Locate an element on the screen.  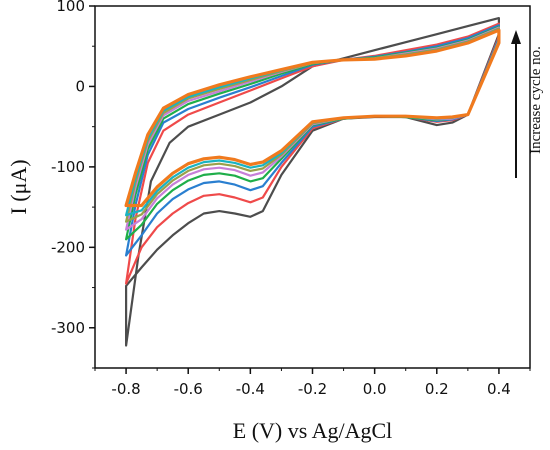
y-tick-label: -300 is located at coordinates (68, 328).